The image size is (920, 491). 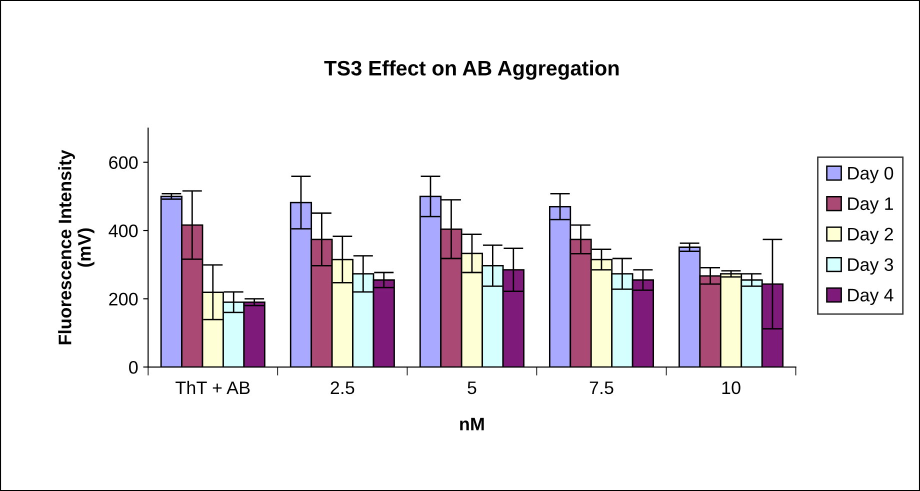 What do you see at coordinates (871, 175) in the screenshot?
I see `legend-label: Day 0` at bounding box center [871, 175].